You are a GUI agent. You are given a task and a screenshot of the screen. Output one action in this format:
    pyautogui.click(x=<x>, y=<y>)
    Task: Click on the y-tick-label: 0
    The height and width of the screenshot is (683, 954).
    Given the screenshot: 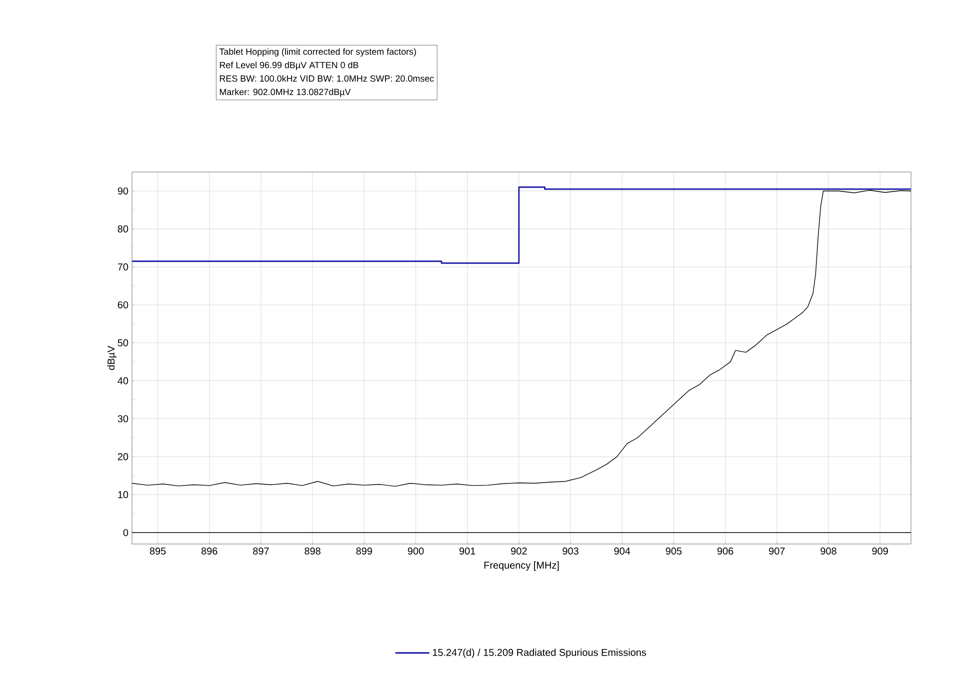 What is the action you would take?
    pyautogui.click(x=125, y=532)
    